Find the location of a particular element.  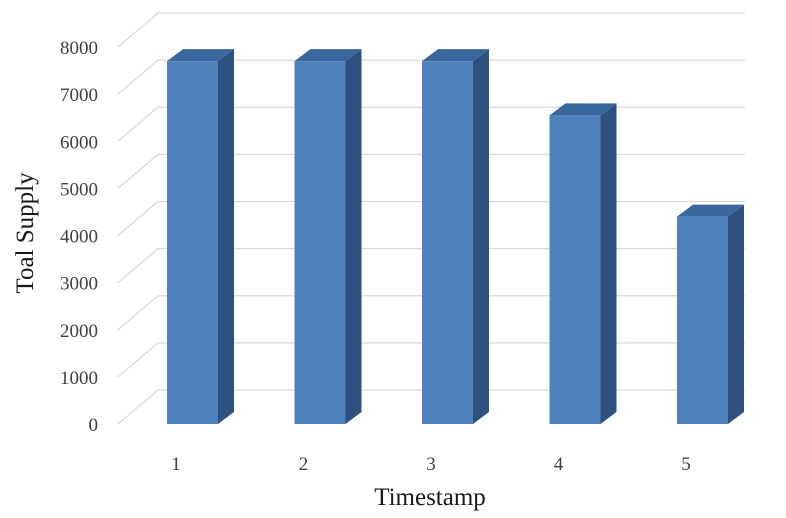

x-axis-tick-labels: 1 2 3 4 5 is located at coordinates (431, 464).